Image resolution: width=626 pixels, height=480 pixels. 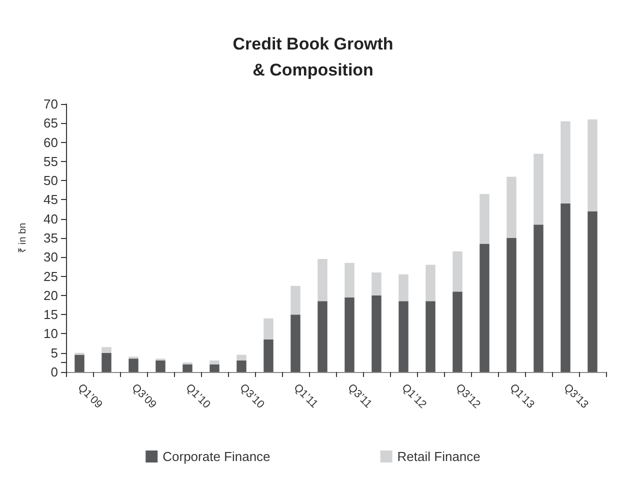 I want to click on y-tick-label: 0, so click(x=54, y=372).